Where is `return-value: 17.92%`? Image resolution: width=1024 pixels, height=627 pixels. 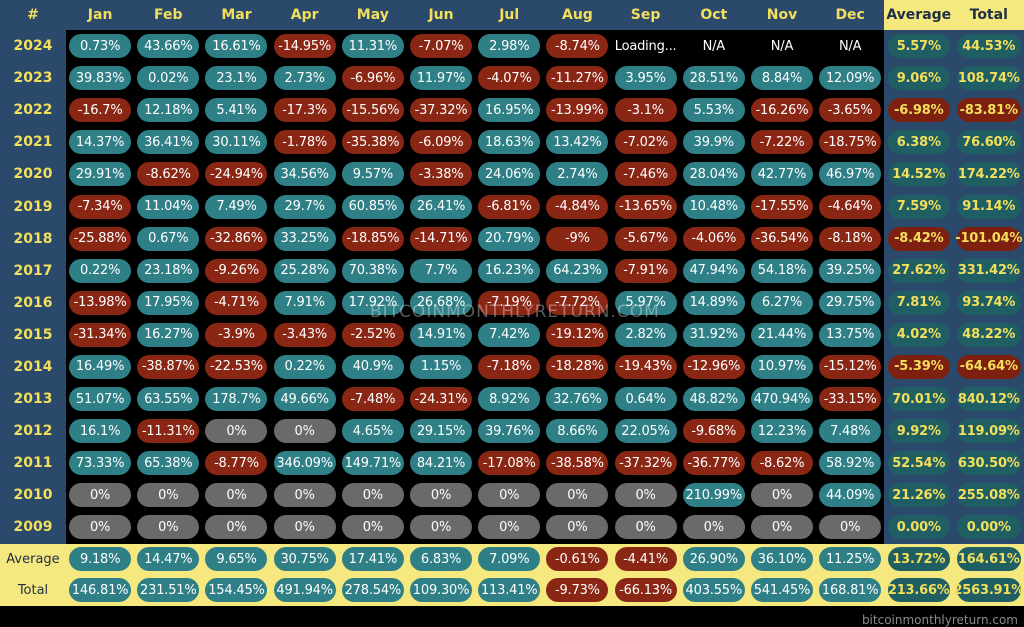 return-value: 17.92% is located at coordinates (372, 302).